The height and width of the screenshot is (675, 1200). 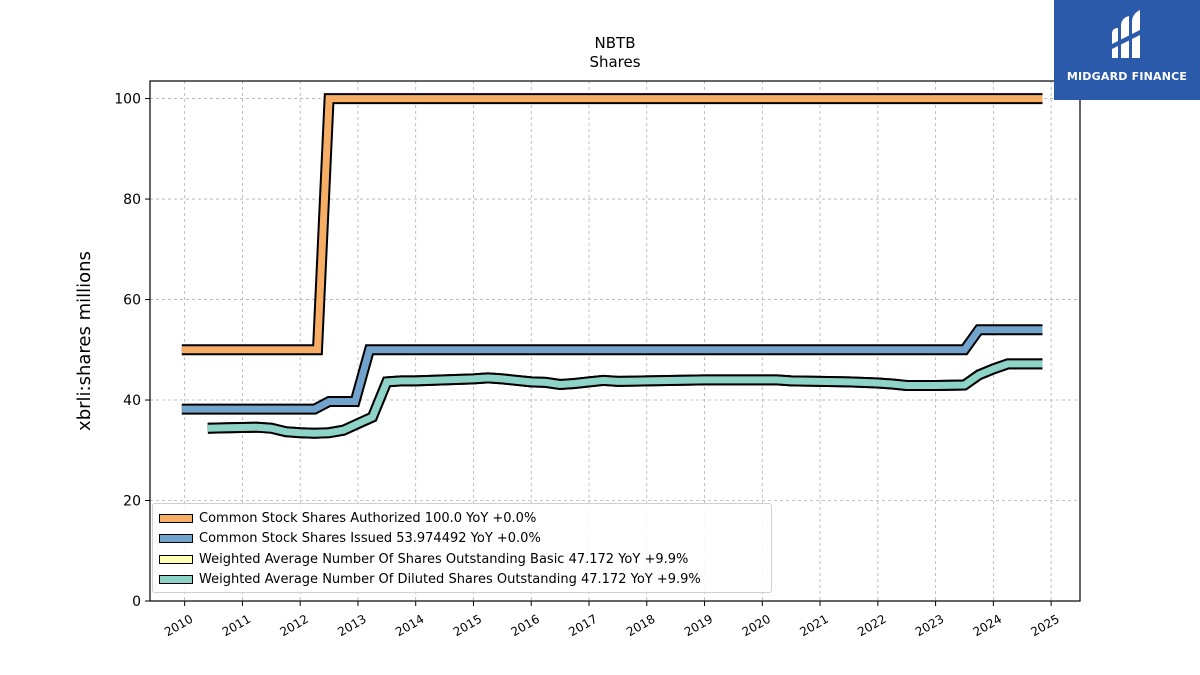 I want to click on brand-logo: MIDGARD FINANCE, so click(x=1127, y=50).